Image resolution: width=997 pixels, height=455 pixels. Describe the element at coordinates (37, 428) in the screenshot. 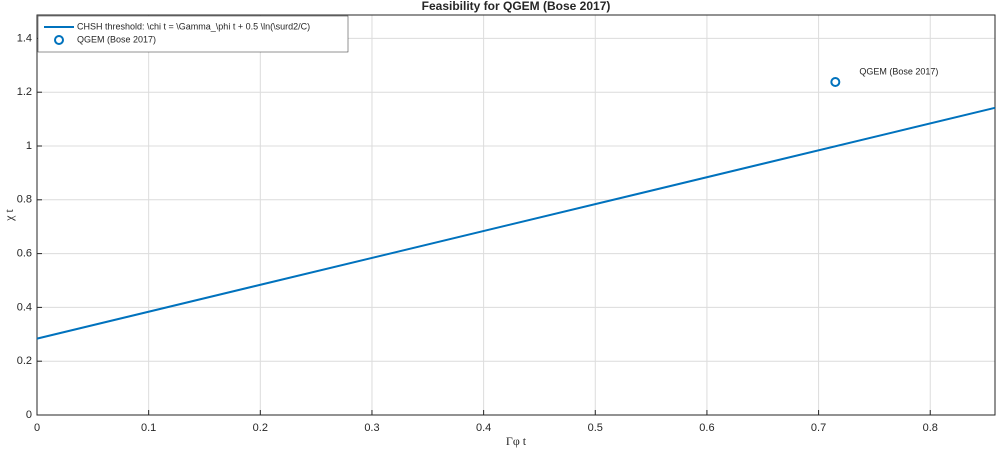

I see `x-tick-label: 0` at that location.